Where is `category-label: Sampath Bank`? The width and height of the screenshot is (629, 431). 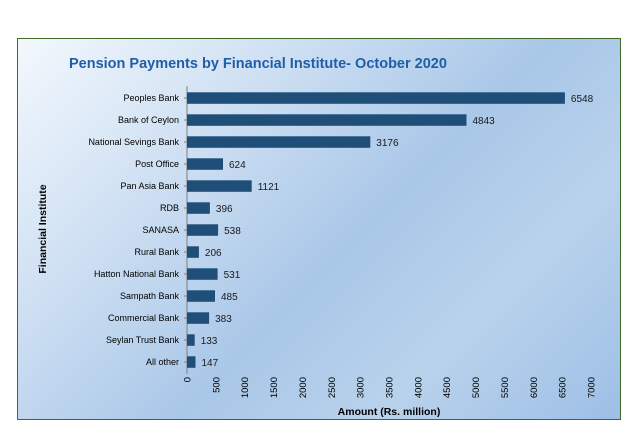
category-label: Sampath Bank is located at coordinates (150, 296).